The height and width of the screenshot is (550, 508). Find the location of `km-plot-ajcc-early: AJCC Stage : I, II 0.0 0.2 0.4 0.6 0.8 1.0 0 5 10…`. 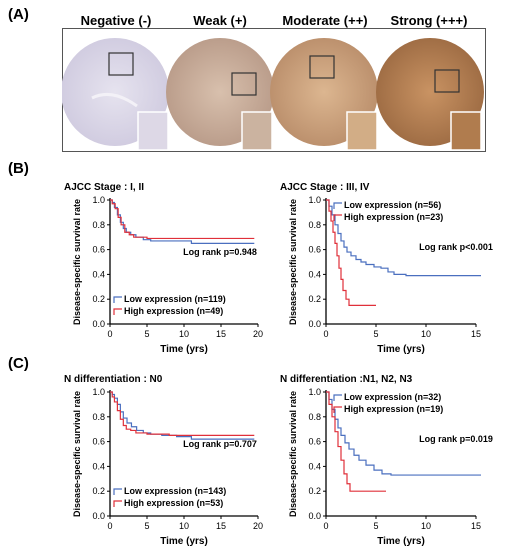

km-plot-ajcc-early: AJCC Stage : I, II 0.0 0.2 0.4 0.6 0.8 1.0 0 5 10… is located at coordinates (163, 268).